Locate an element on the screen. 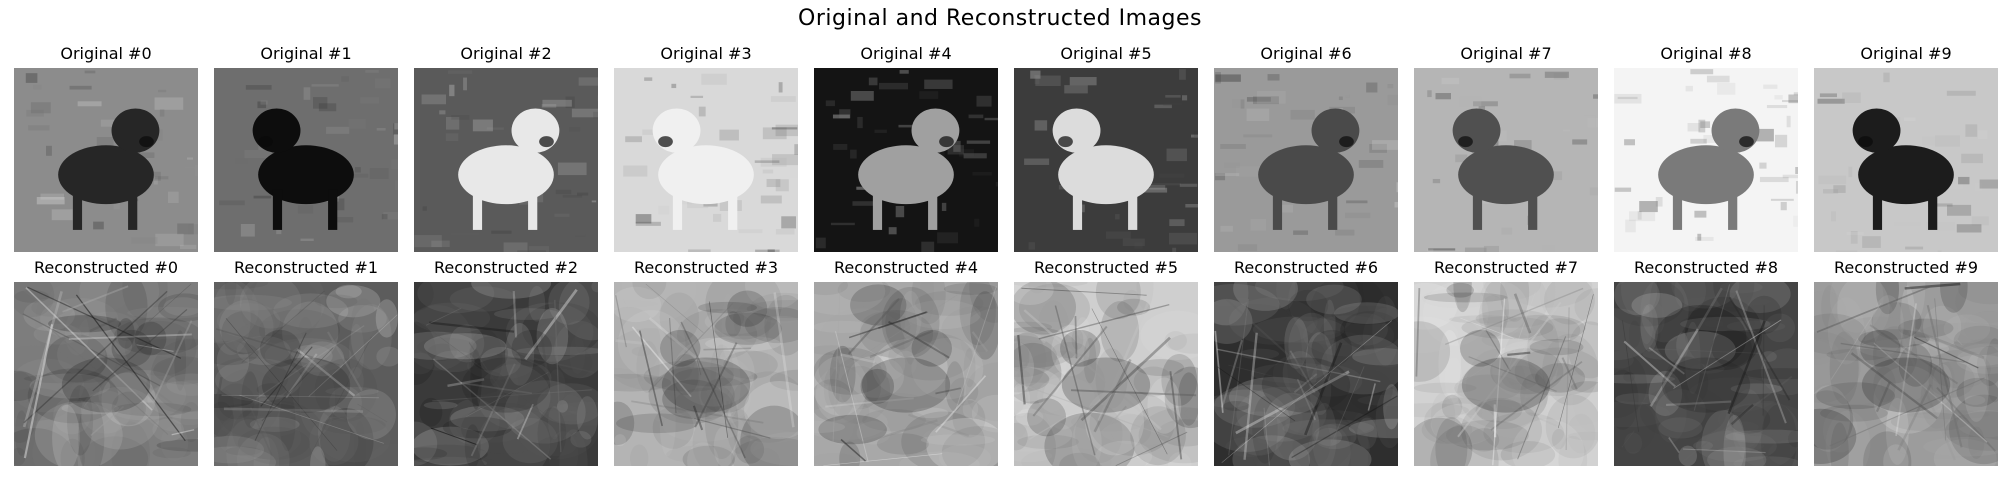 This screenshot has height=500, width=2000. reconstructed-title: Reconstructed #5 is located at coordinates (1106, 267).